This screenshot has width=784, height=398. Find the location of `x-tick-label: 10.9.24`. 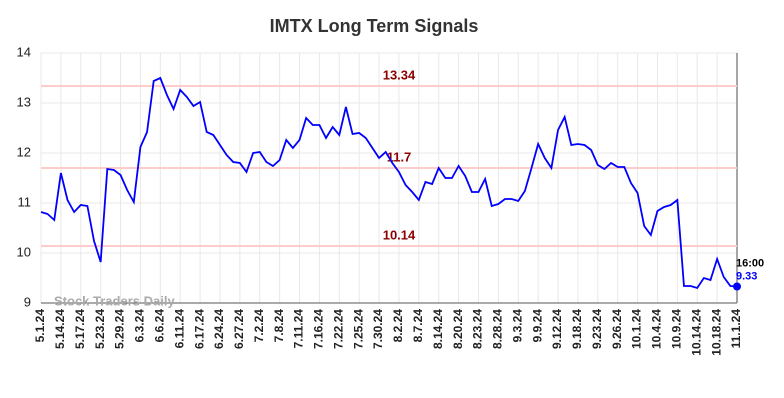

x-tick-label: 10.9.24 is located at coordinates (677, 329).